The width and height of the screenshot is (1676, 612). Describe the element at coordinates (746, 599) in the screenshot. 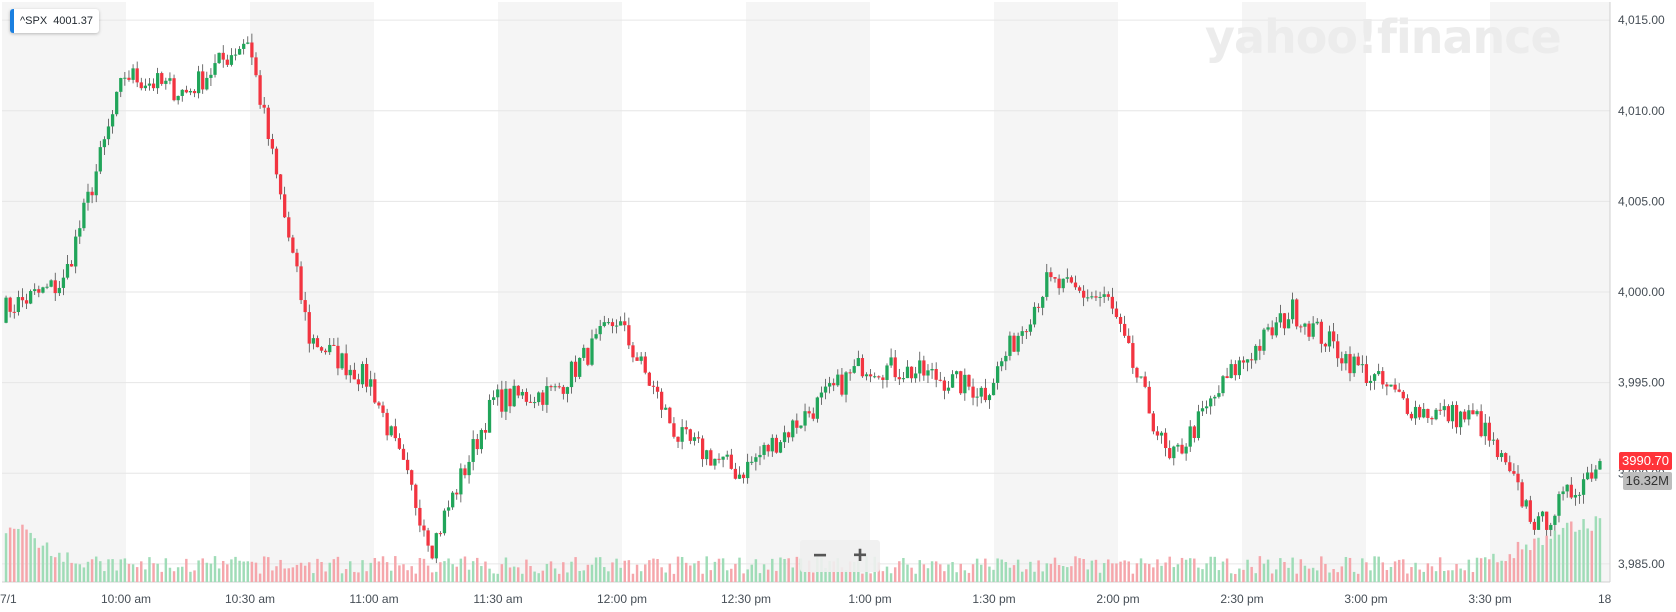

I see `x-tick-label: 12:30 pm` at that location.